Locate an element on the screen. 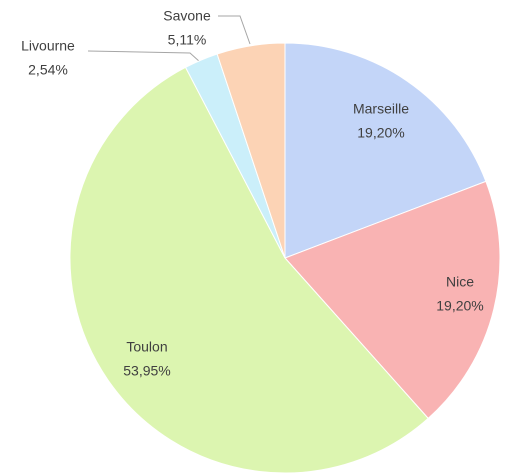 The height and width of the screenshot is (473, 508). slice-label: Toulon is located at coordinates (146, 347).